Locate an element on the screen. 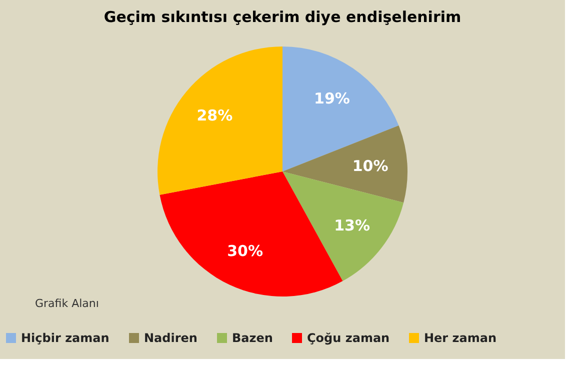 The height and width of the screenshot is (387, 575). data-label: 13% is located at coordinates (352, 225).